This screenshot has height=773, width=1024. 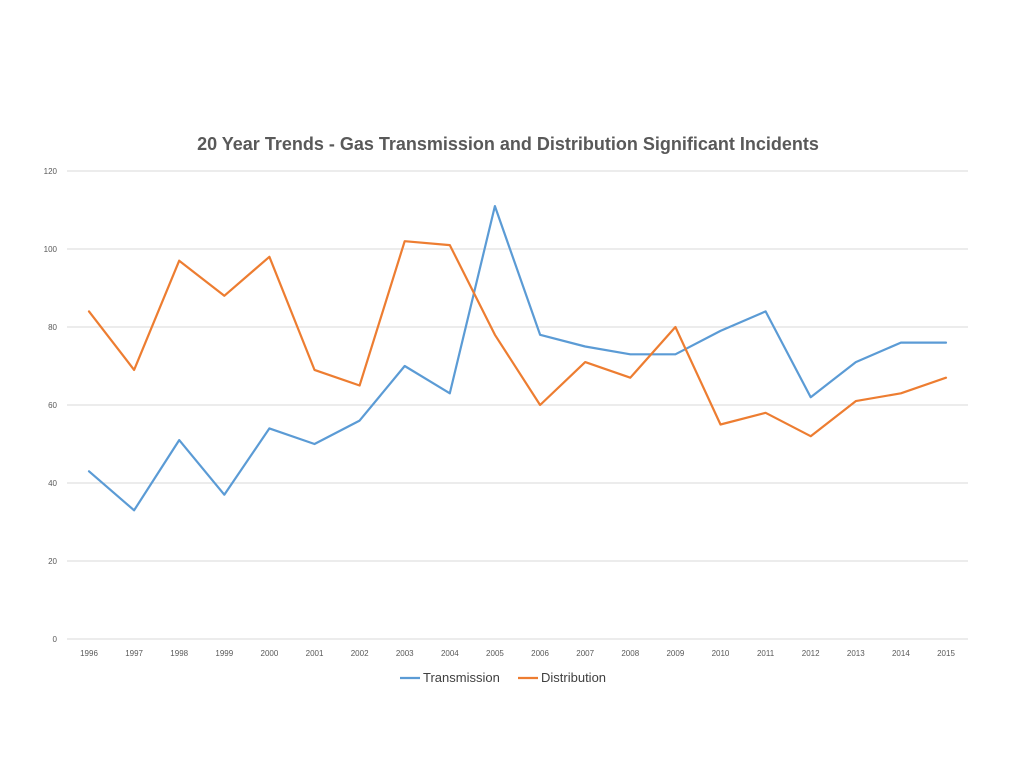 I want to click on x-tick-label: 2001, so click(x=315, y=653).